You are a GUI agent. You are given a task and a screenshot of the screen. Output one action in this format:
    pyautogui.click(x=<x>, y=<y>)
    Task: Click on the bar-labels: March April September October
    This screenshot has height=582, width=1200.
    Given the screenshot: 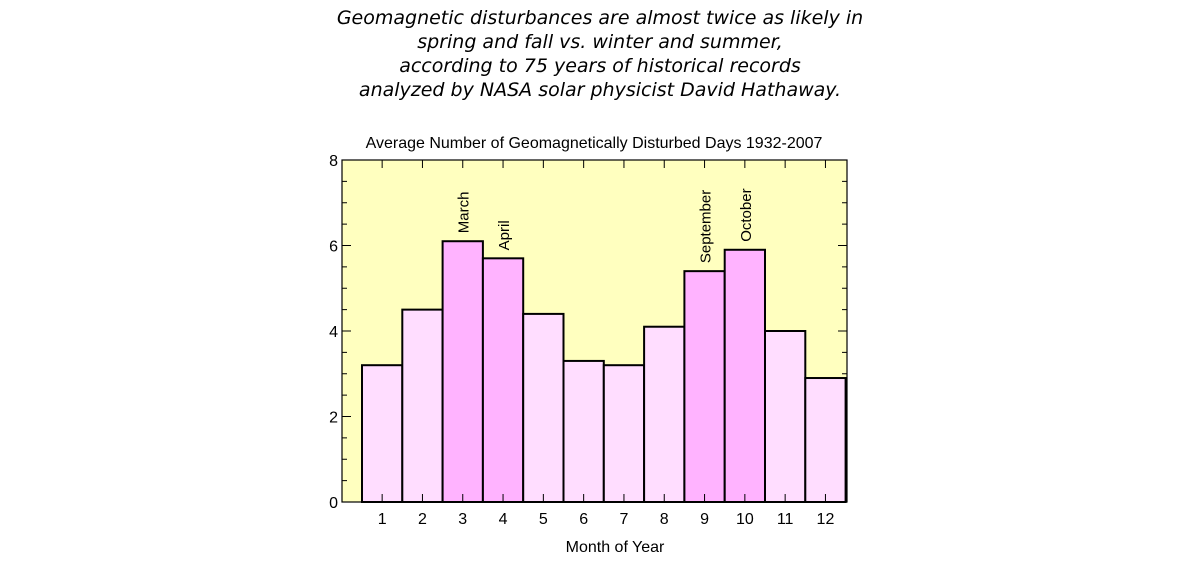 What is the action you would take?
    pyautogui.click(x=605, y=225)
    